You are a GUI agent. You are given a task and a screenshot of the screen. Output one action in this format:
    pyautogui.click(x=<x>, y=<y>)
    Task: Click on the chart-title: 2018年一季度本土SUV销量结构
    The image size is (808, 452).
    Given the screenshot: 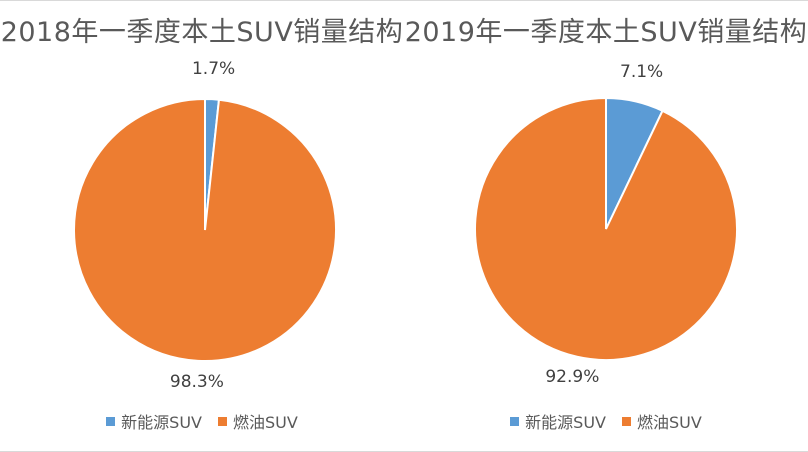 What is the action you would take?
    pyautogui.click(x=202, y=32)
    